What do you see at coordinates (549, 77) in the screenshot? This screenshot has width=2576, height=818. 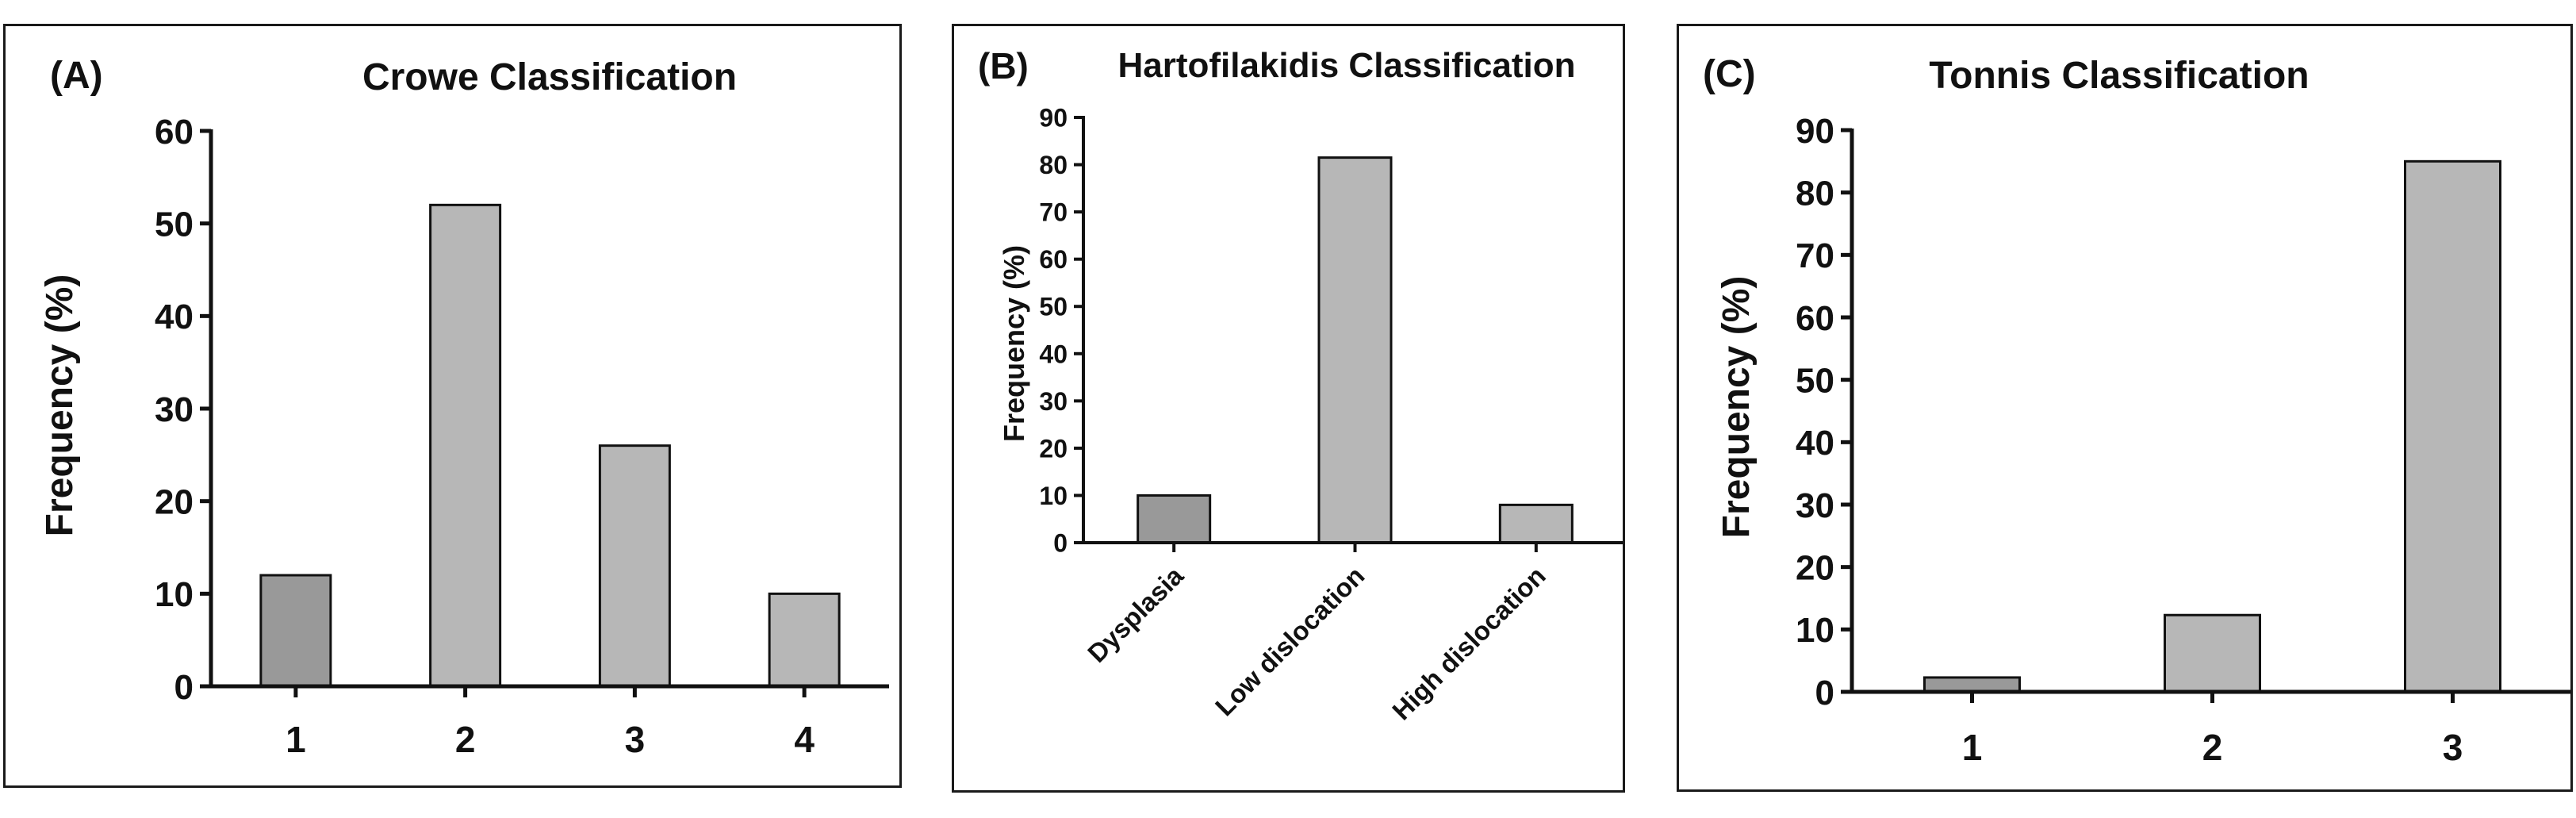 I see `chart-title: Crowe Classification` at bounding box center [549, 77].